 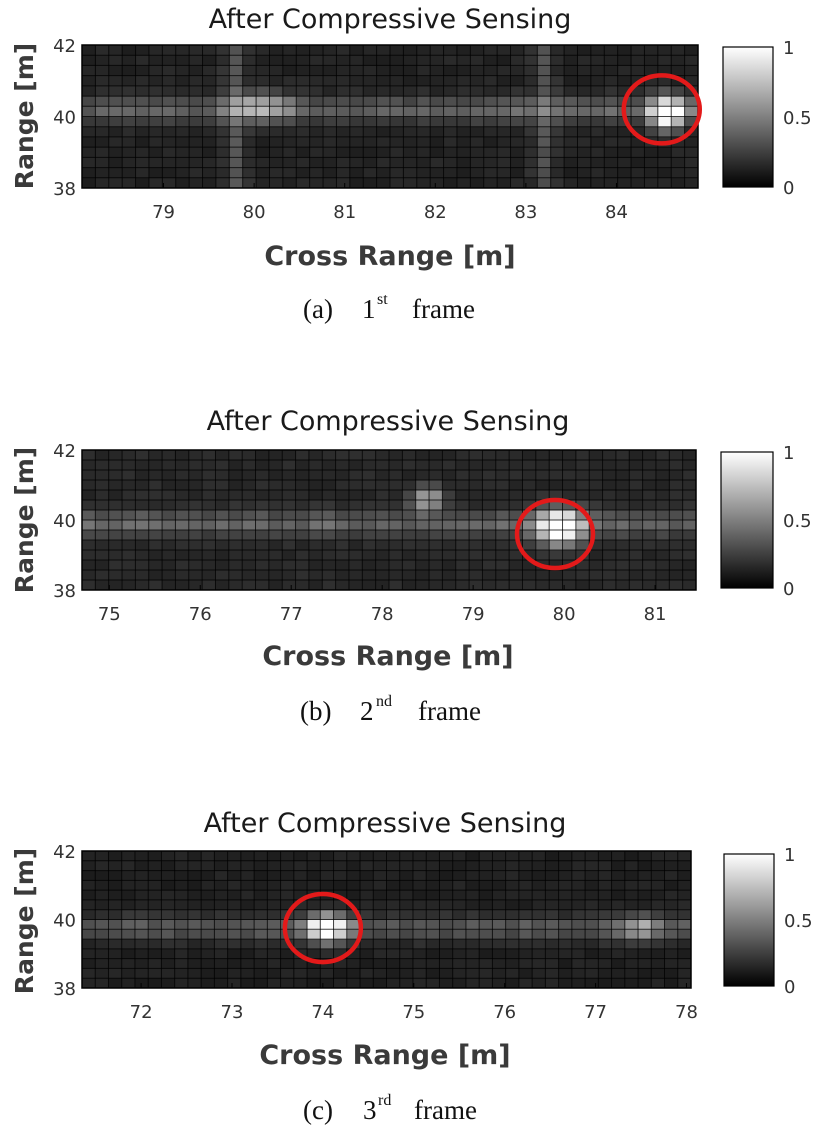 I want to click on panel-a-y-axis-label: Range [m], so click(x=24, y=116).